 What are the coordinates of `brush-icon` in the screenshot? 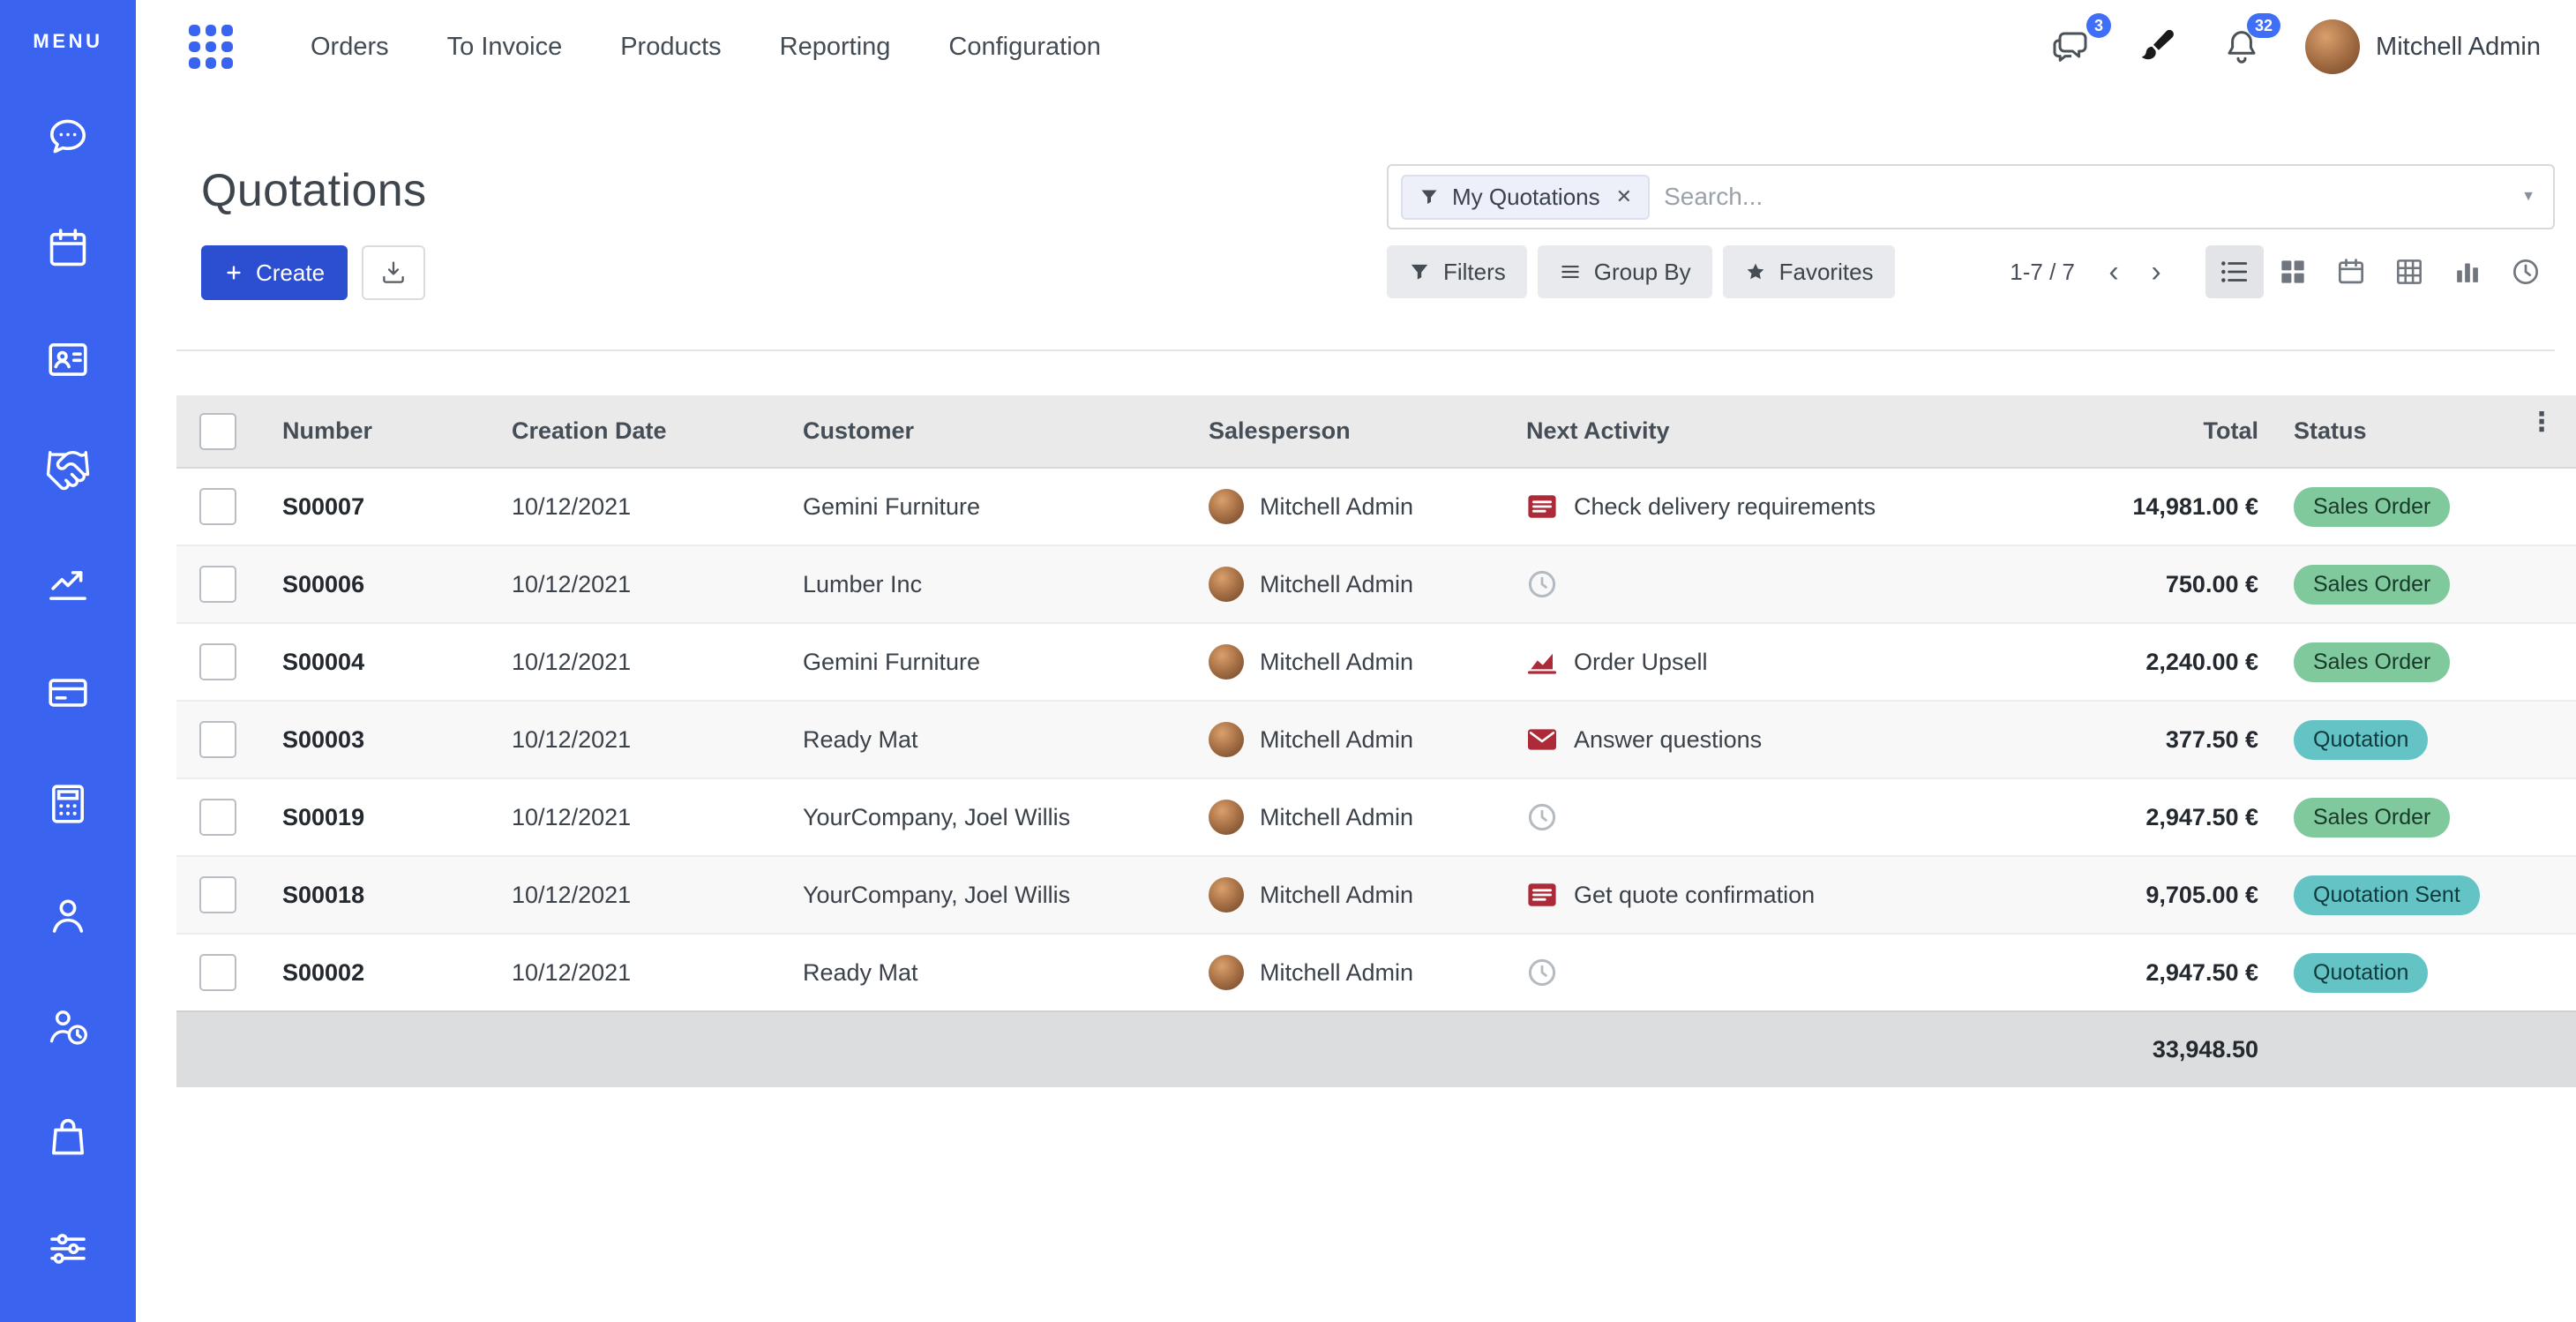 It's located at (2157, 47).